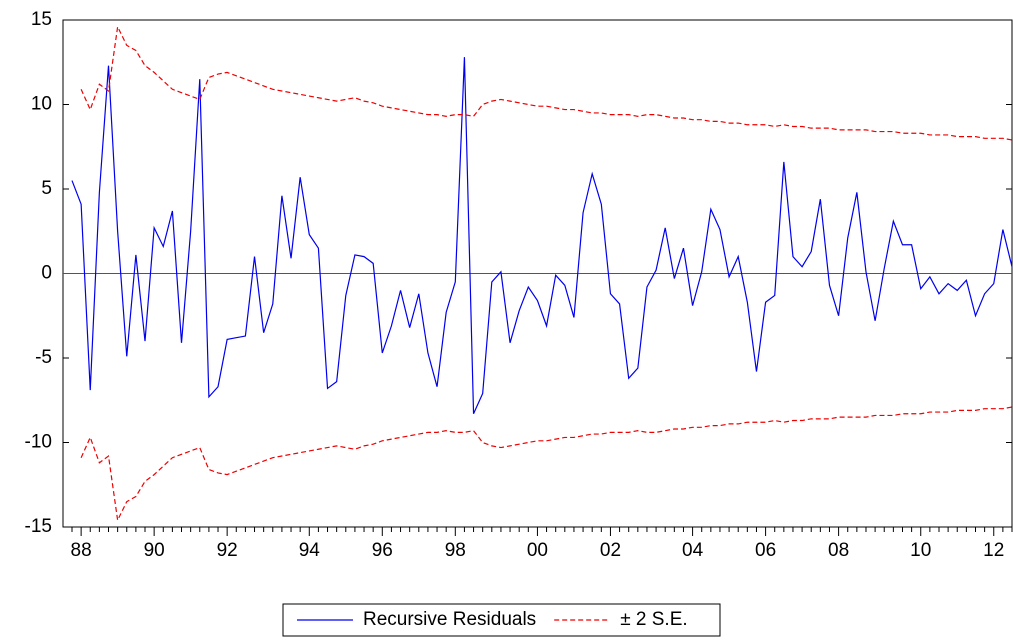  What do you see at coordinates (41, 19) in the screenshot?
I see `y-tick-label: 15` at bounding box center [41, 19].